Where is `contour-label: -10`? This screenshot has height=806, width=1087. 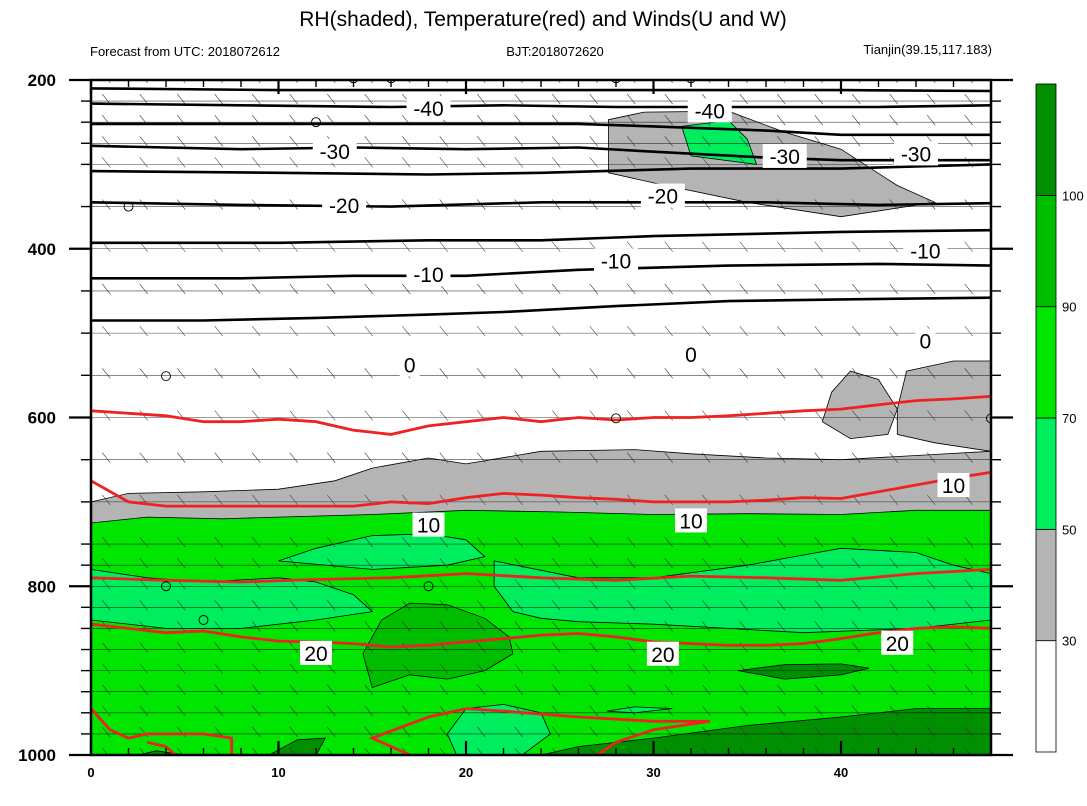
contour-label: -10 is located at coordinates (925, 251).